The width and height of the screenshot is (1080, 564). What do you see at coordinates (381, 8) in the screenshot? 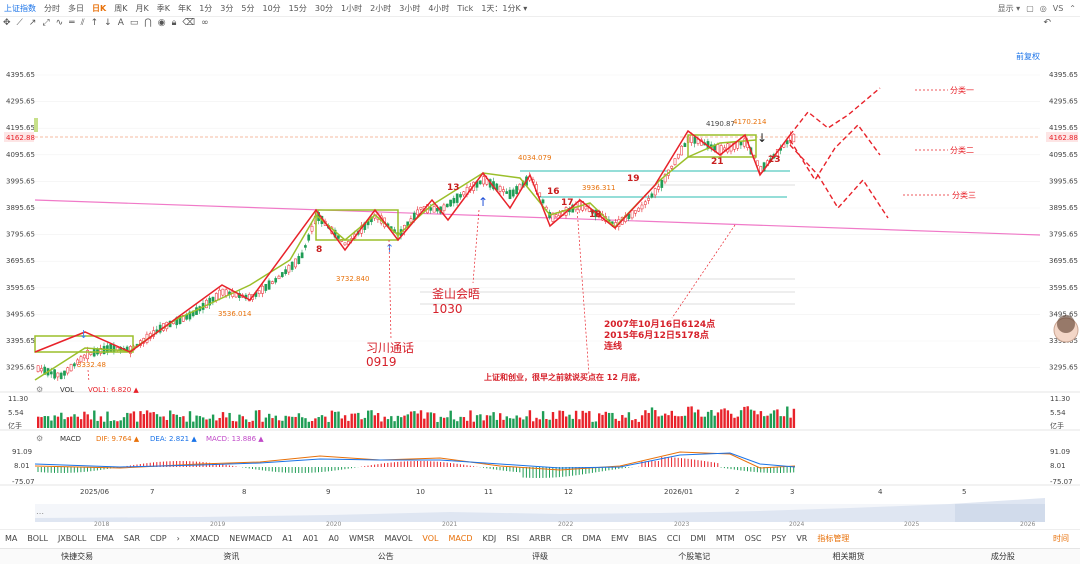
I see `period-2h: 2小时` at bounding box center [381, 8].